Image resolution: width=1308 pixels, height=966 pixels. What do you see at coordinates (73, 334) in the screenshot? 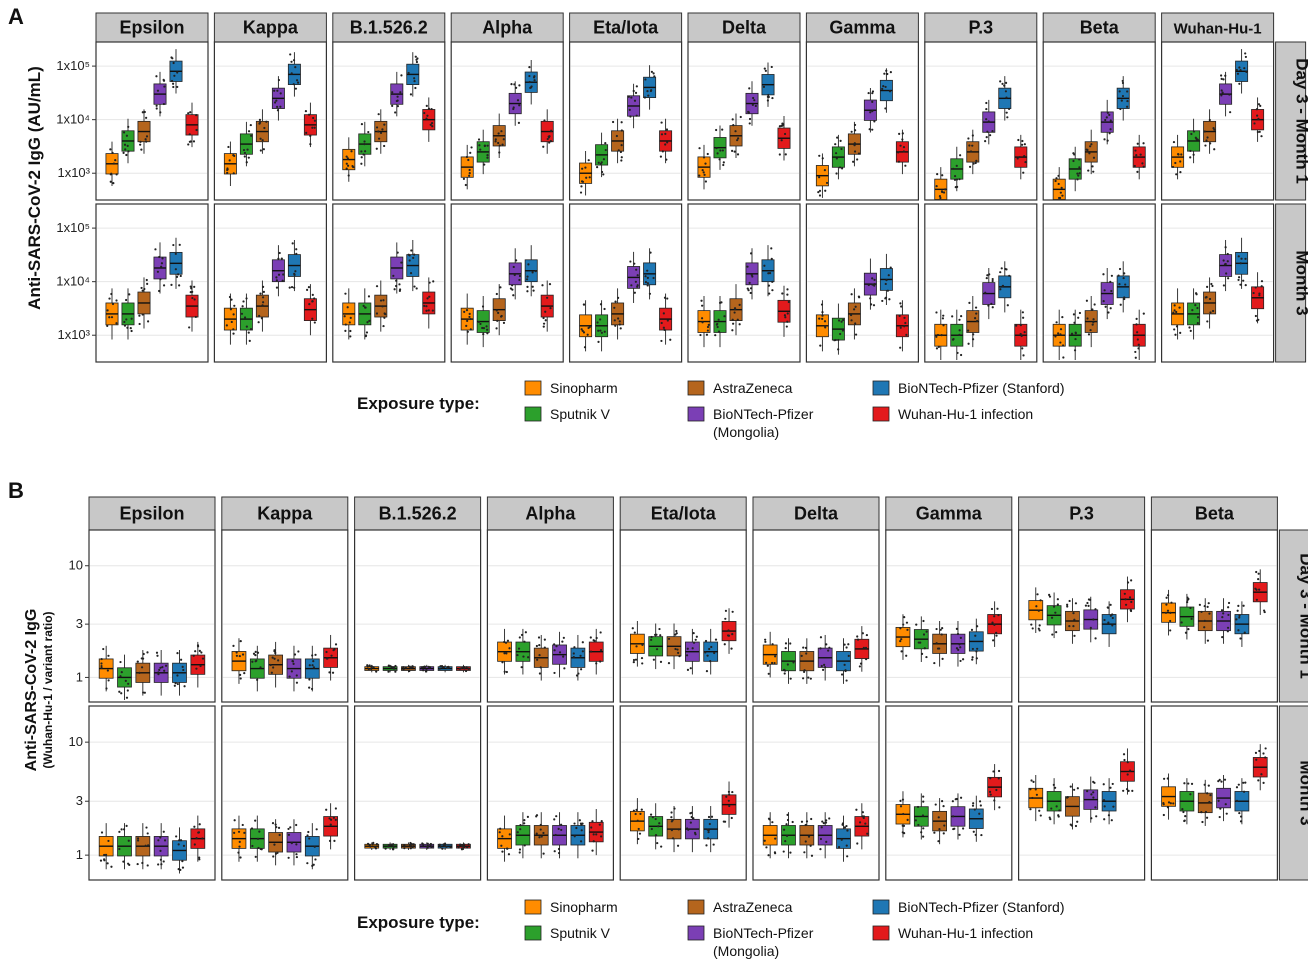
I see `y-tick-label: 1x10³` at bounding box center [73, 334].